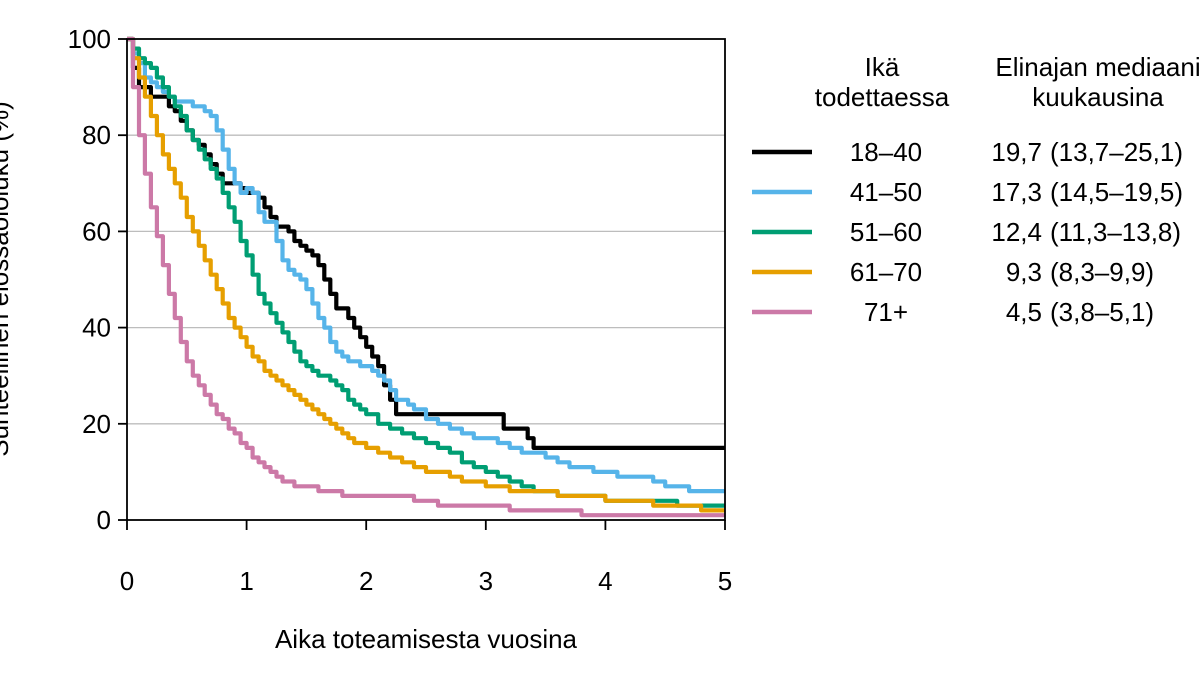  I want to click on legend-header-group-line: todettaessa, so click(882, 97).